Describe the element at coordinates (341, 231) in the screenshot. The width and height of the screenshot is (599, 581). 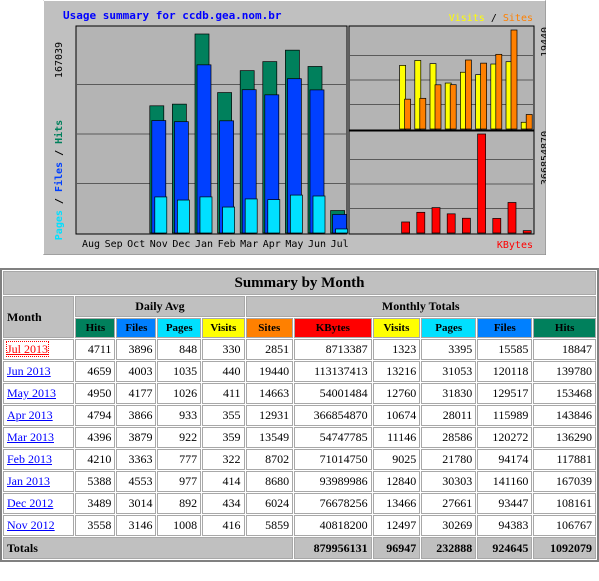
I see `bar-pages` at that location.